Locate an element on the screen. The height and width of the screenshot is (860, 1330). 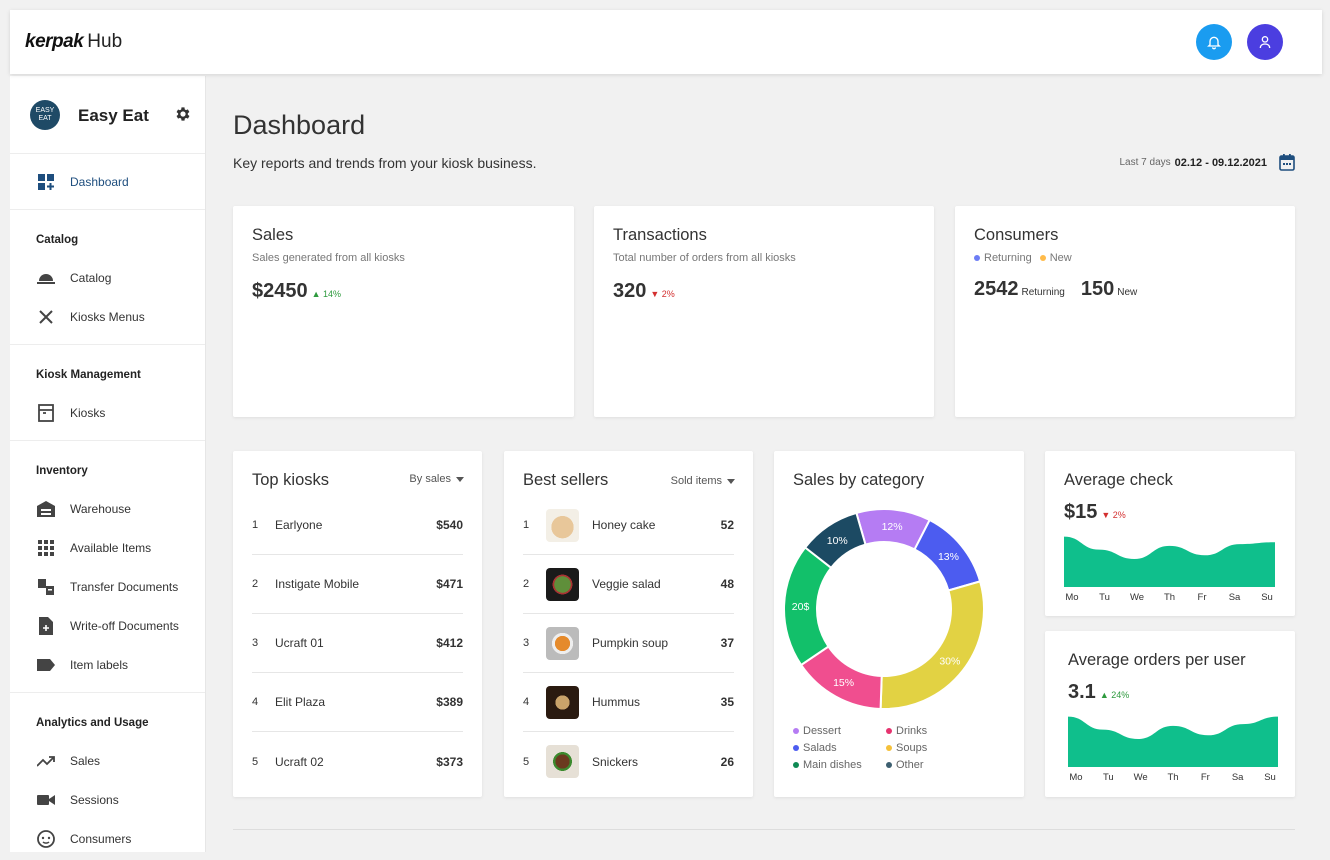
slice-label: 15% is located at coordinates (843, 683).